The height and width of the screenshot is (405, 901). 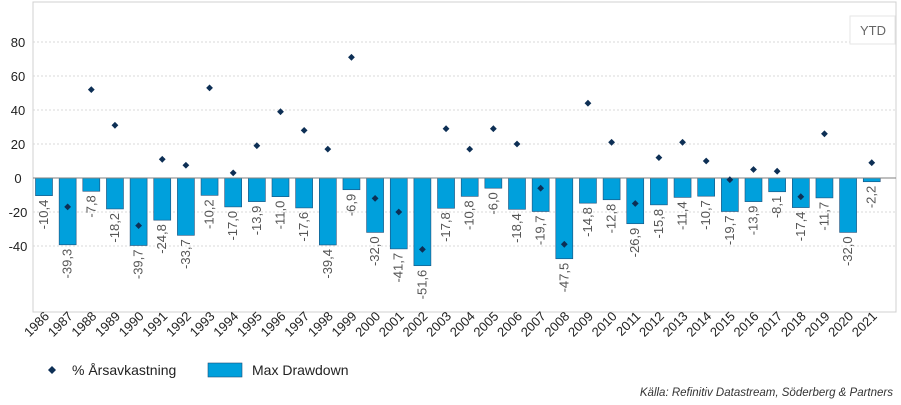 What do you see at coordinates (367, 324) in the screenshot?
I see `x-tick-label: 2000` at bounding box center [367, 324].